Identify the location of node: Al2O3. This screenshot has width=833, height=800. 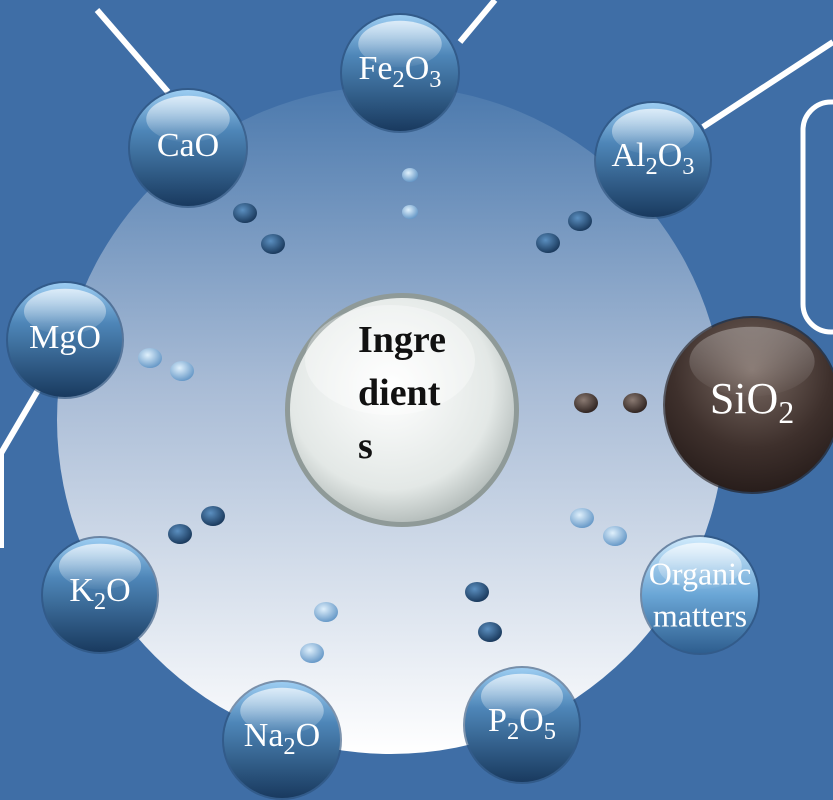
(653, 160).